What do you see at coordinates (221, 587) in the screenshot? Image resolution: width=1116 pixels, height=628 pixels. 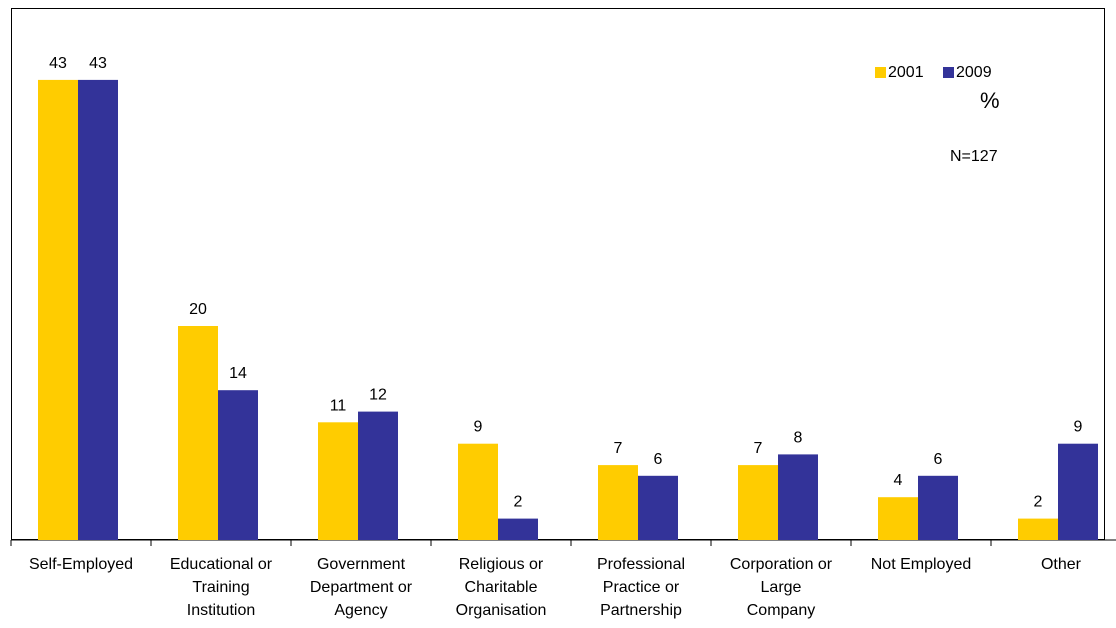 I see `category-label: Educational or Training Institution` at bounding box center [221, 587].